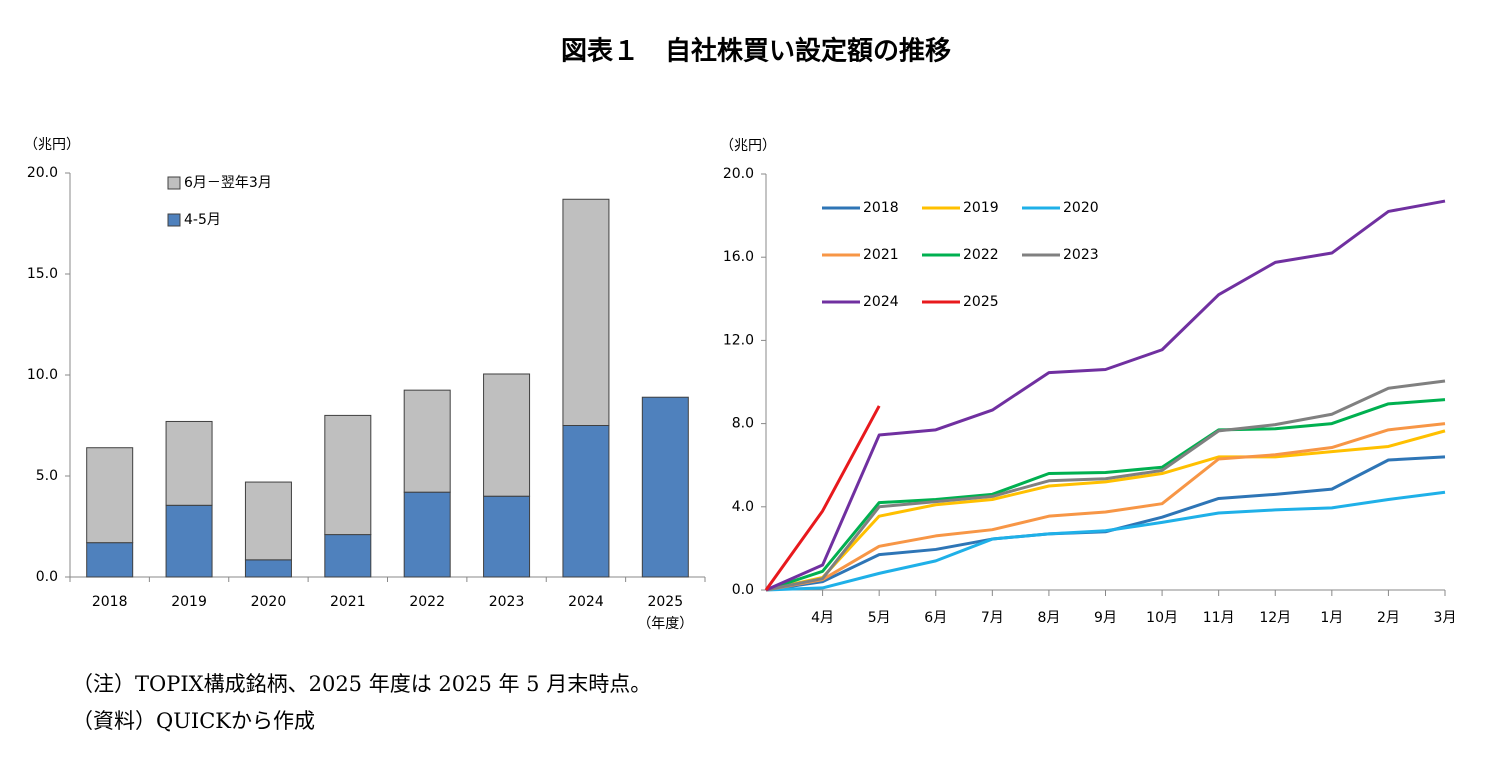 The image size is (1493, 761). Describe the element at coordinates (881, 255) in the screenshot. I see `legend-label: 2021` at that location.